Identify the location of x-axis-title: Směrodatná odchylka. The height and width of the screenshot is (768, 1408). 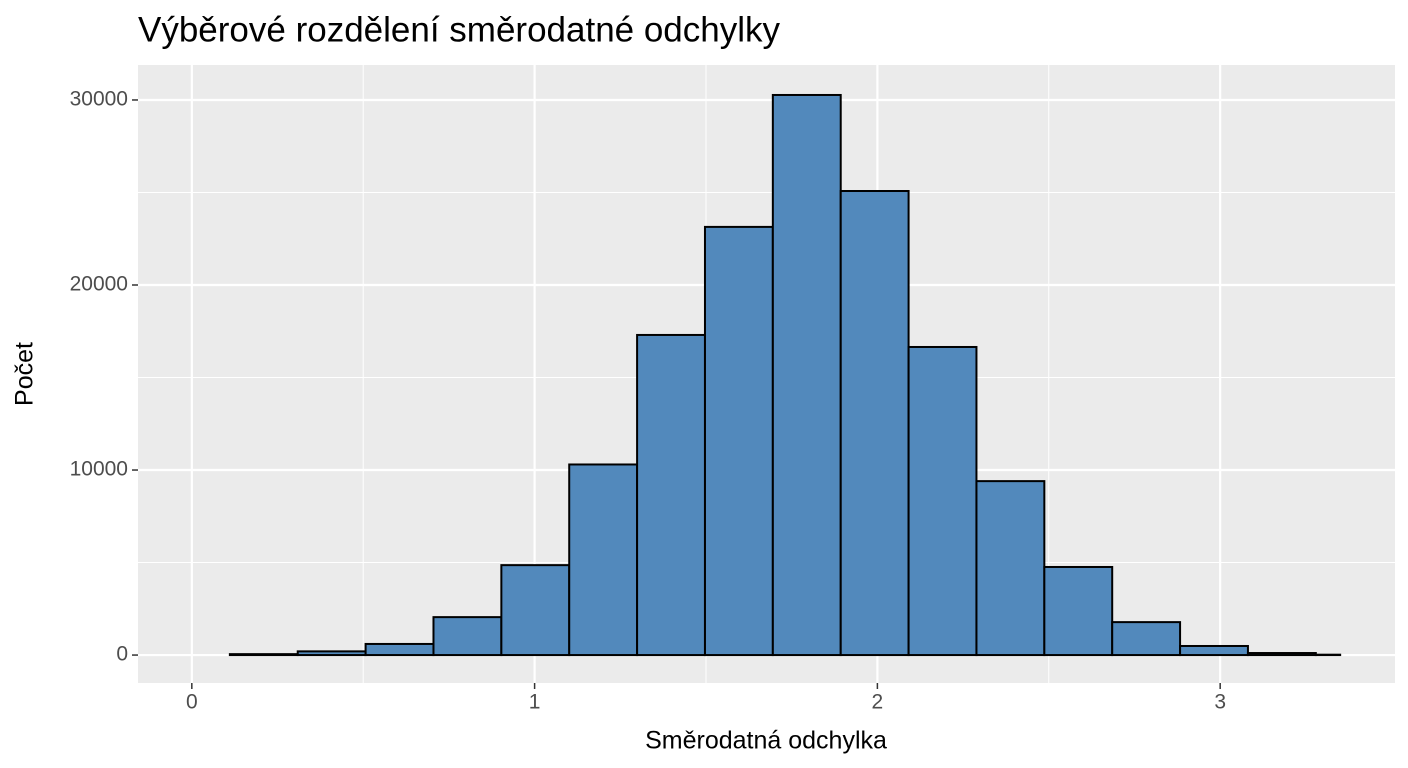
(766, 741).